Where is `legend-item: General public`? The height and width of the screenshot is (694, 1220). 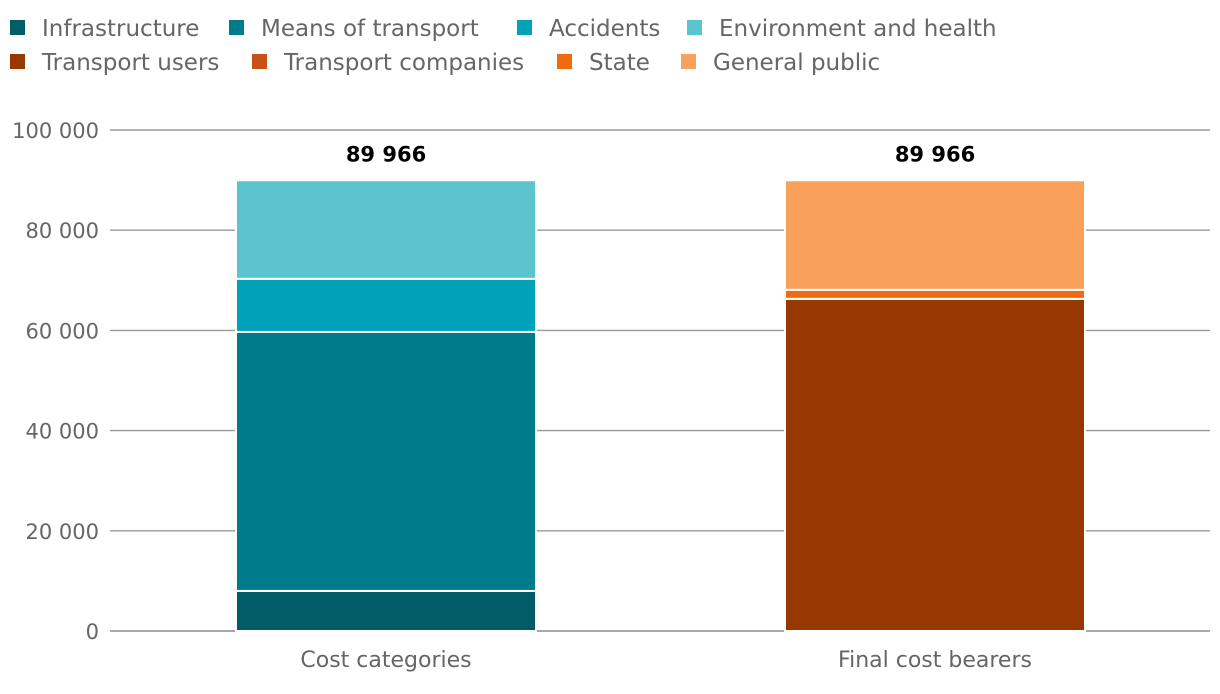 legend-item: General public is located at coordinates (780, 63).